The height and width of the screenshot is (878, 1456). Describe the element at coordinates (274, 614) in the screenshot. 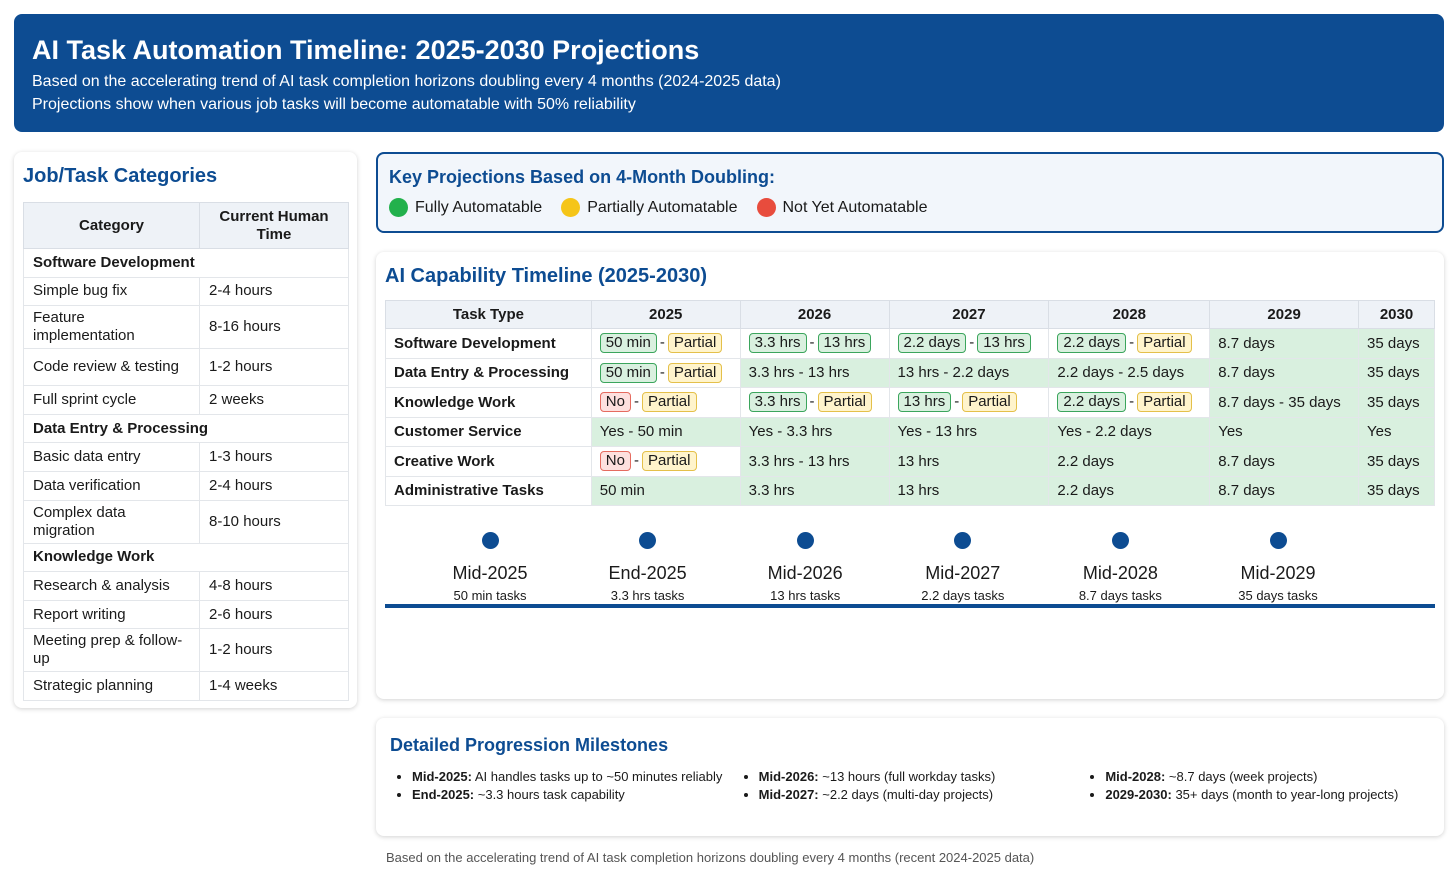

I see `human-time: 2-6 hours` at that location.